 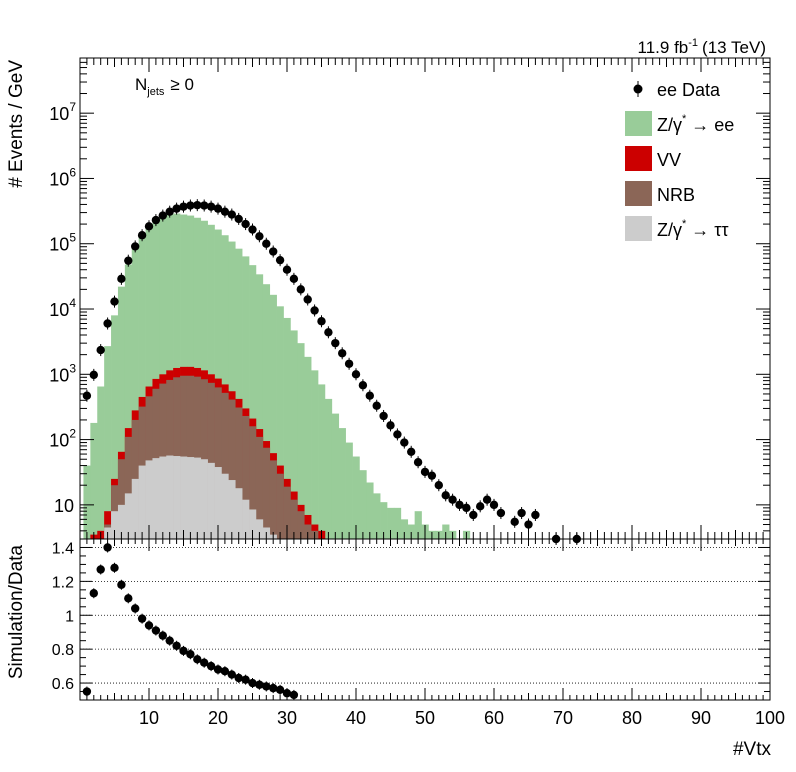 I want to click on y-tick-label-exponent: 6, so click(x=72, y=172).